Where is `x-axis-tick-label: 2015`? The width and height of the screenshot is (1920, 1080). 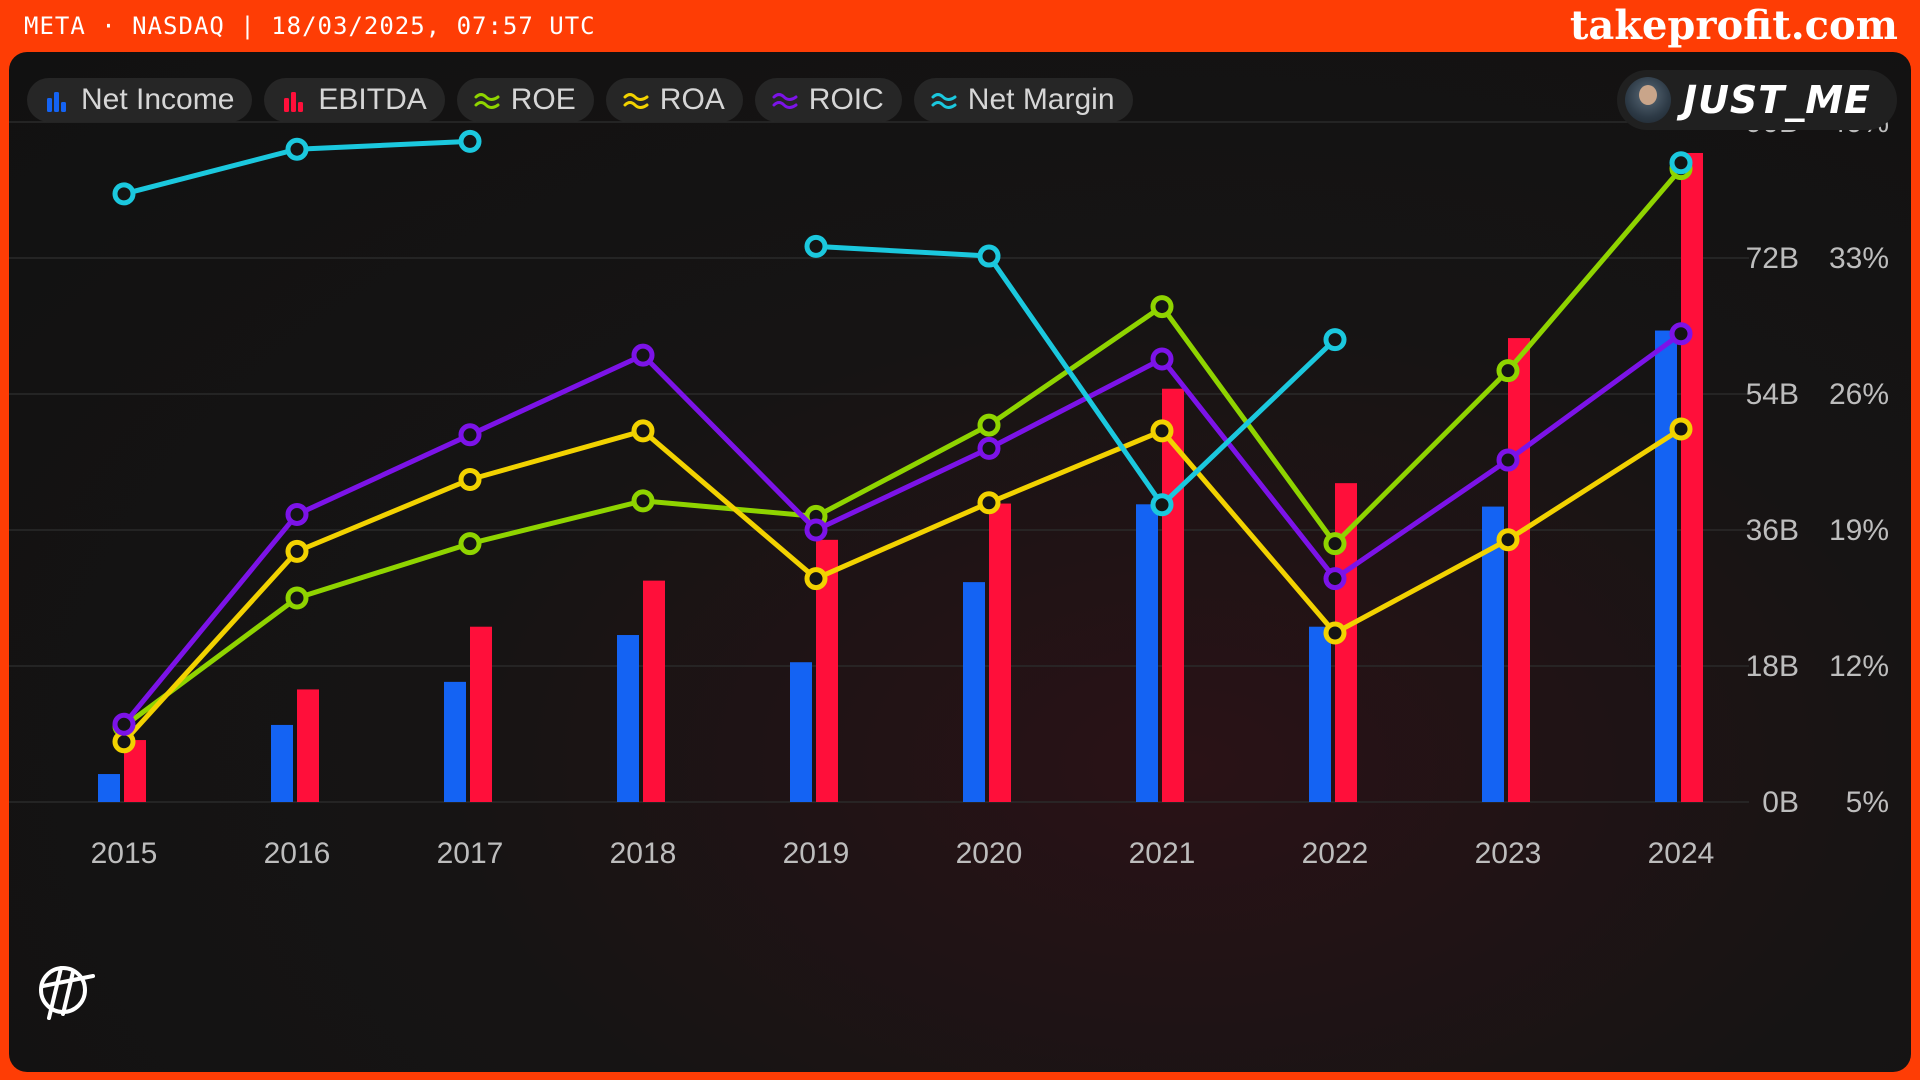 x-axis-tick-label: 2015 is located at coordinates (124, 853).